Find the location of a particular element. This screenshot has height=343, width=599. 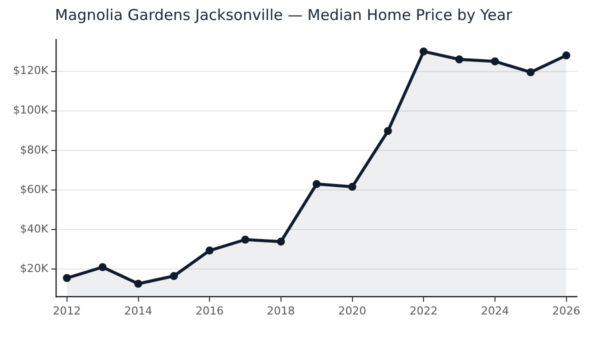

x-tick-label: 2020 is located at coordinates (352, 311).